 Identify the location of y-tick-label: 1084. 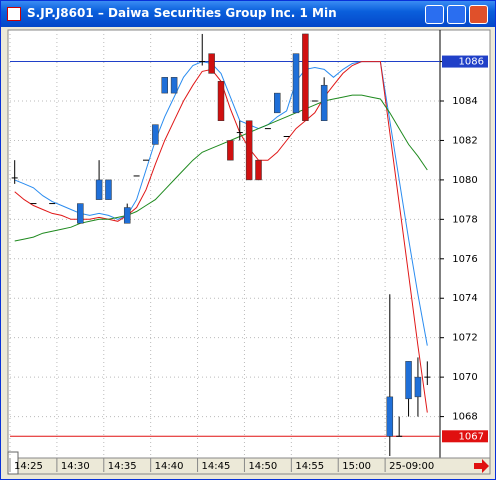
(464, 101).